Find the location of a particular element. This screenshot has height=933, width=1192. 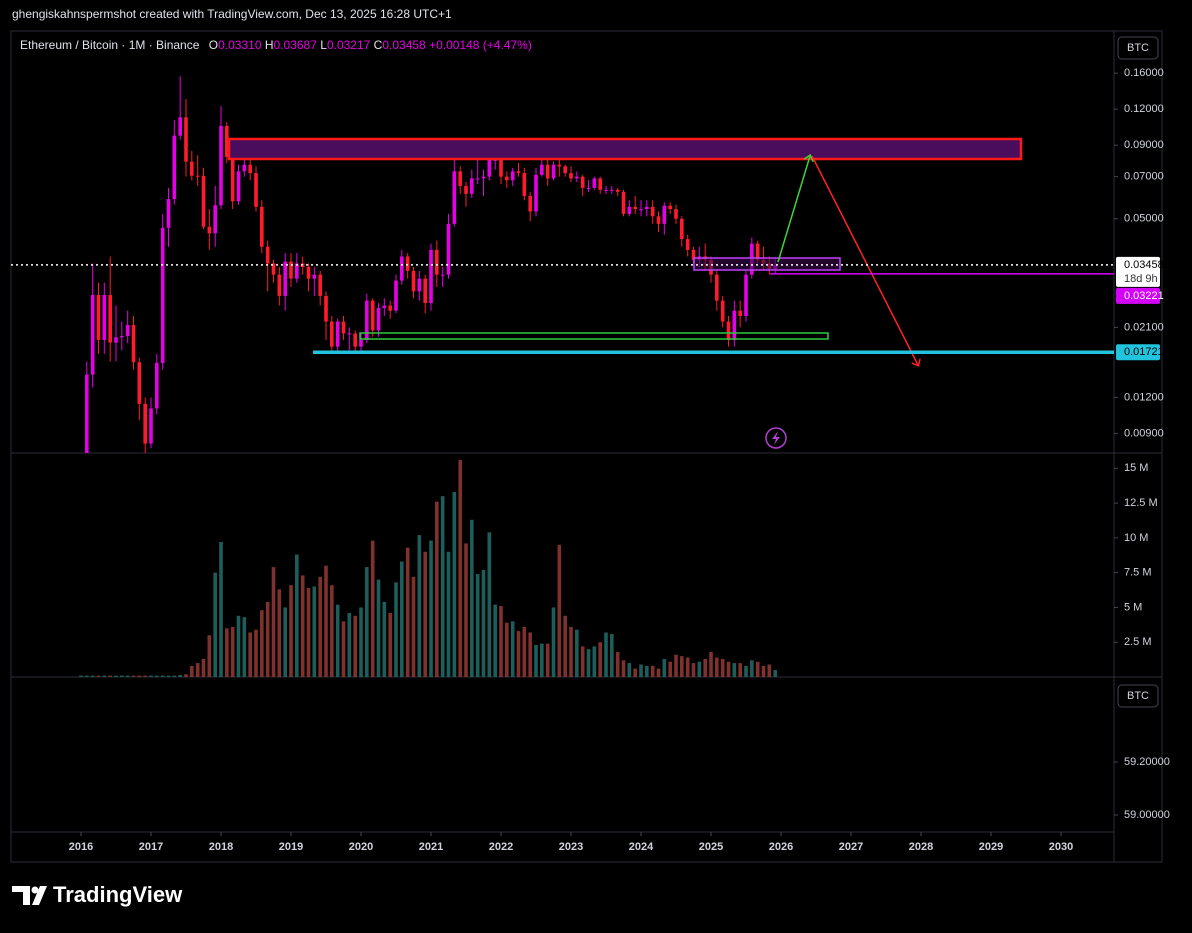

logo-text: TradingView is located at coordinates (118, 894).